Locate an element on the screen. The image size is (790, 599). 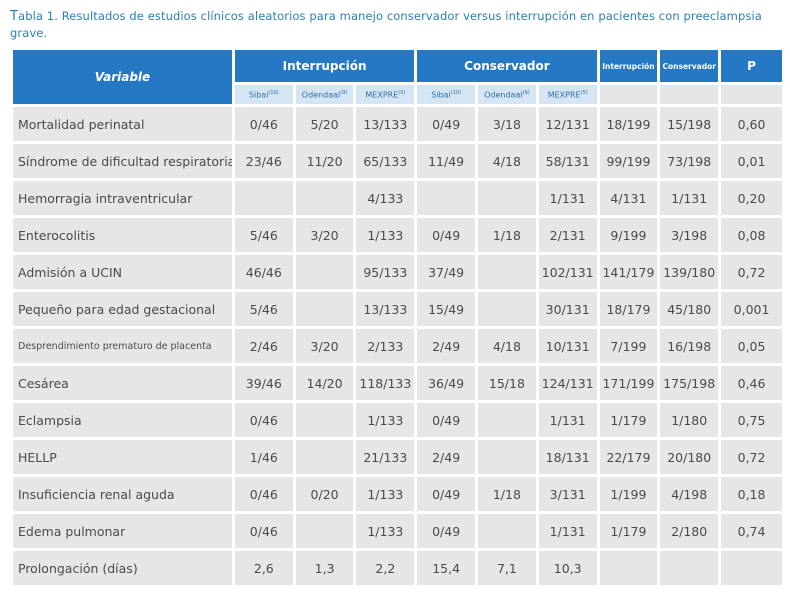
row-label: Mortalidad perinatal is located at coordinates (122, 124).